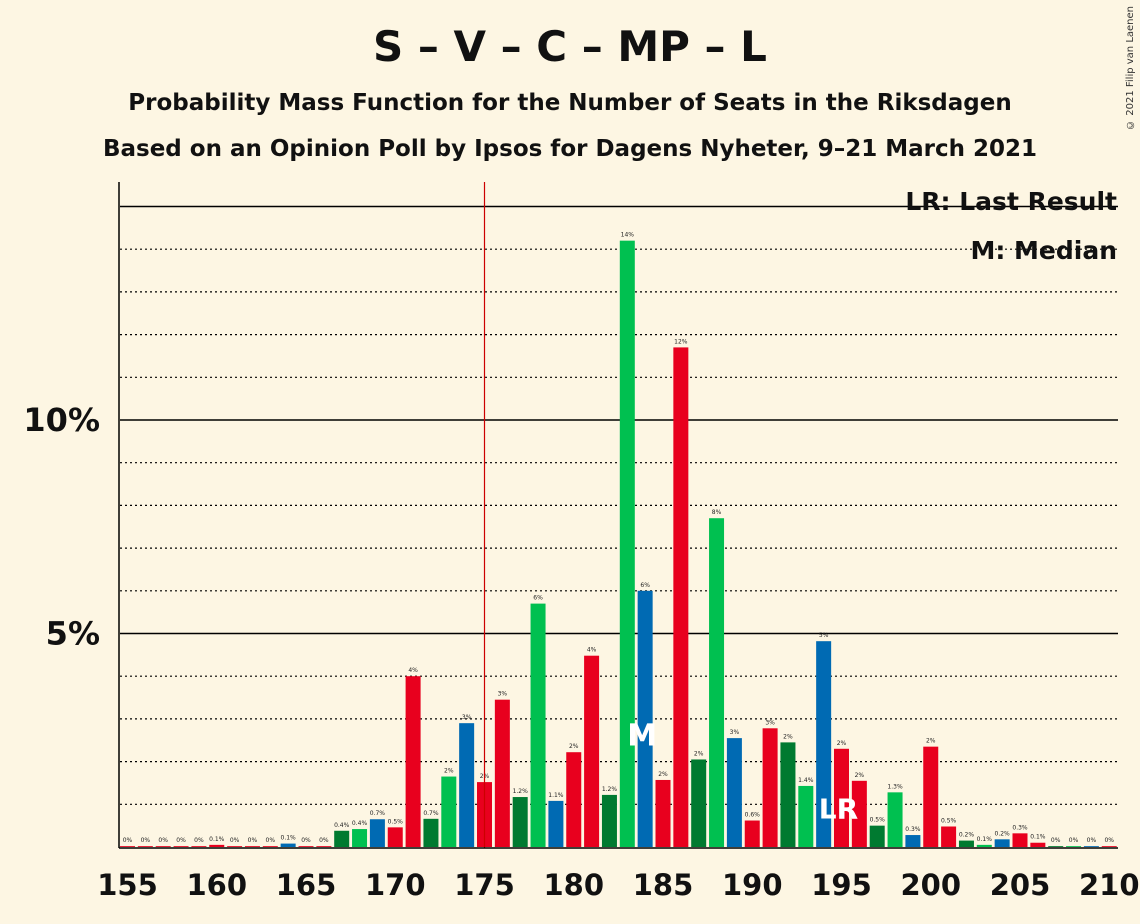 The width and height of the screenshot is (1140, 924). What do you see at coordinates (306, 885) in the screenshot?
I see `x-tick-label-165: 165` at bounding box center [306, 885].